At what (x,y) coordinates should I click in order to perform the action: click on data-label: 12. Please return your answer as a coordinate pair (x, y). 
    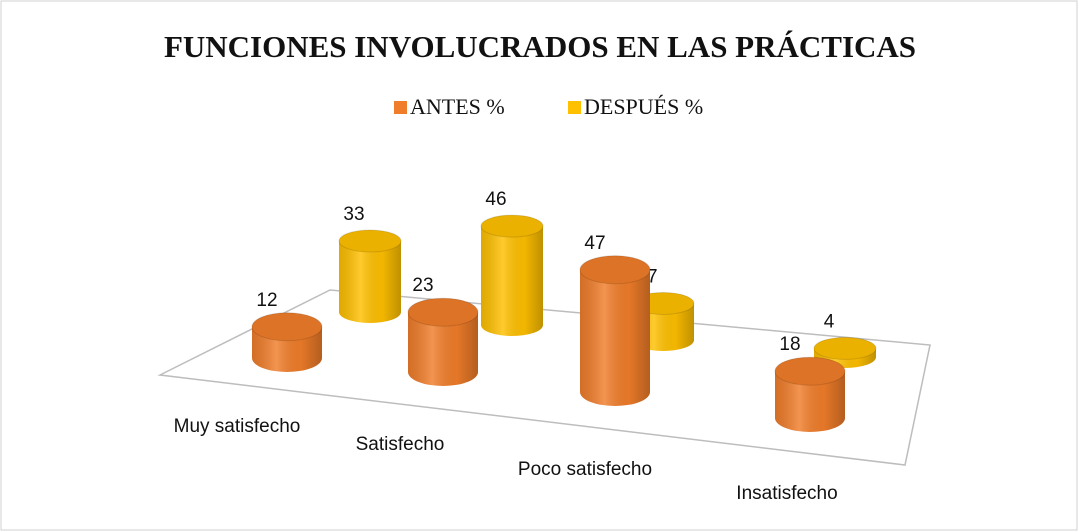
    Looking at the image, I should click on (266, 300).